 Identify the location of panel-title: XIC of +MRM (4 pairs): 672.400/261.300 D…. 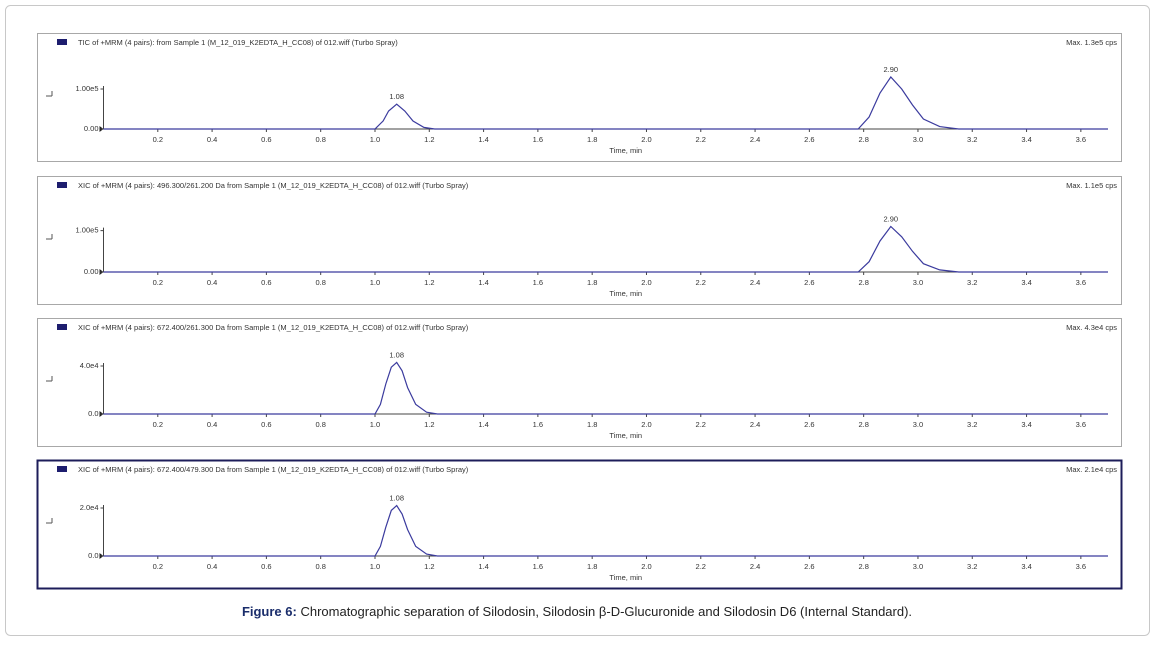
(273, 327).